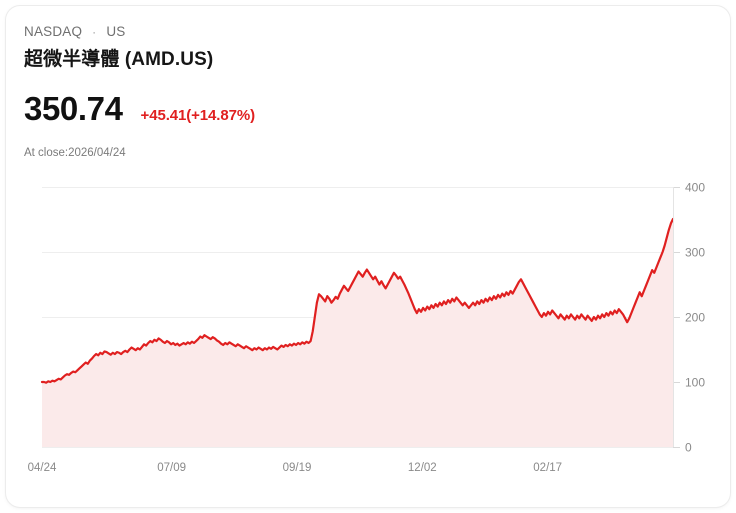 The image size is (736, 513). What do you see at coordinates (116, 31) in the screenshot?
I see `region-label: US` at bounding box center [116, 31].